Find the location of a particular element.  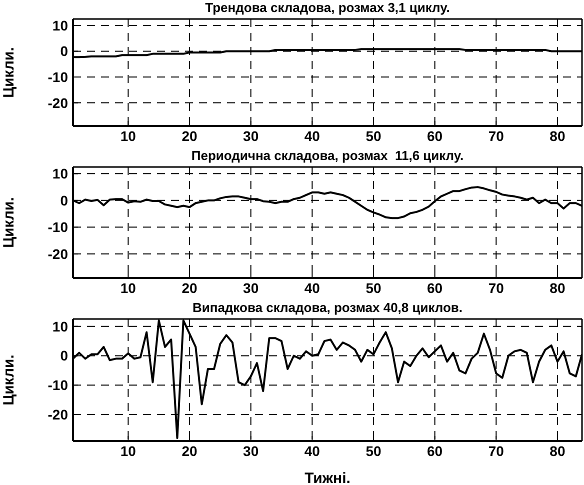

chart-title: Трендова складова, розмах 3,1 циклу. is located at coordinates (327, 8).